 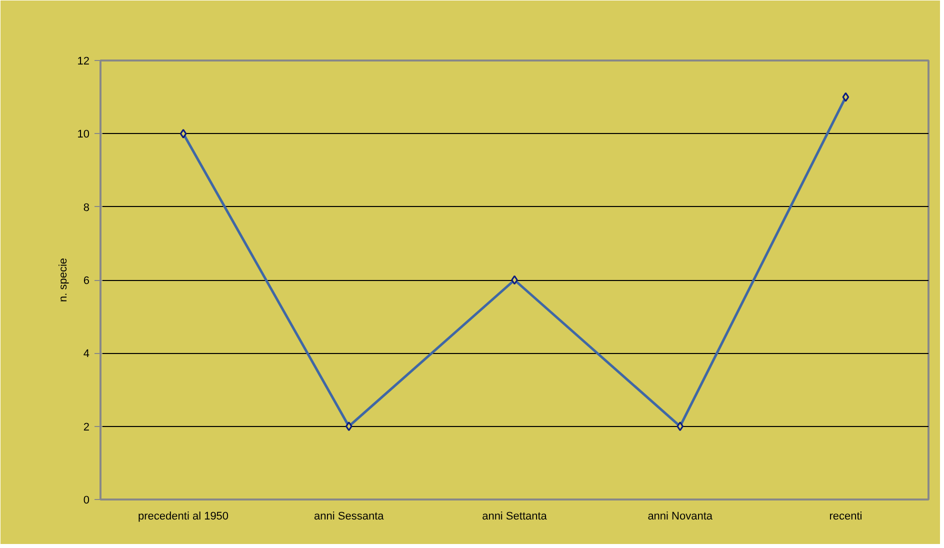 I want to click on x-tick-label: precedenti al 1950, so click(x=183, y=516).